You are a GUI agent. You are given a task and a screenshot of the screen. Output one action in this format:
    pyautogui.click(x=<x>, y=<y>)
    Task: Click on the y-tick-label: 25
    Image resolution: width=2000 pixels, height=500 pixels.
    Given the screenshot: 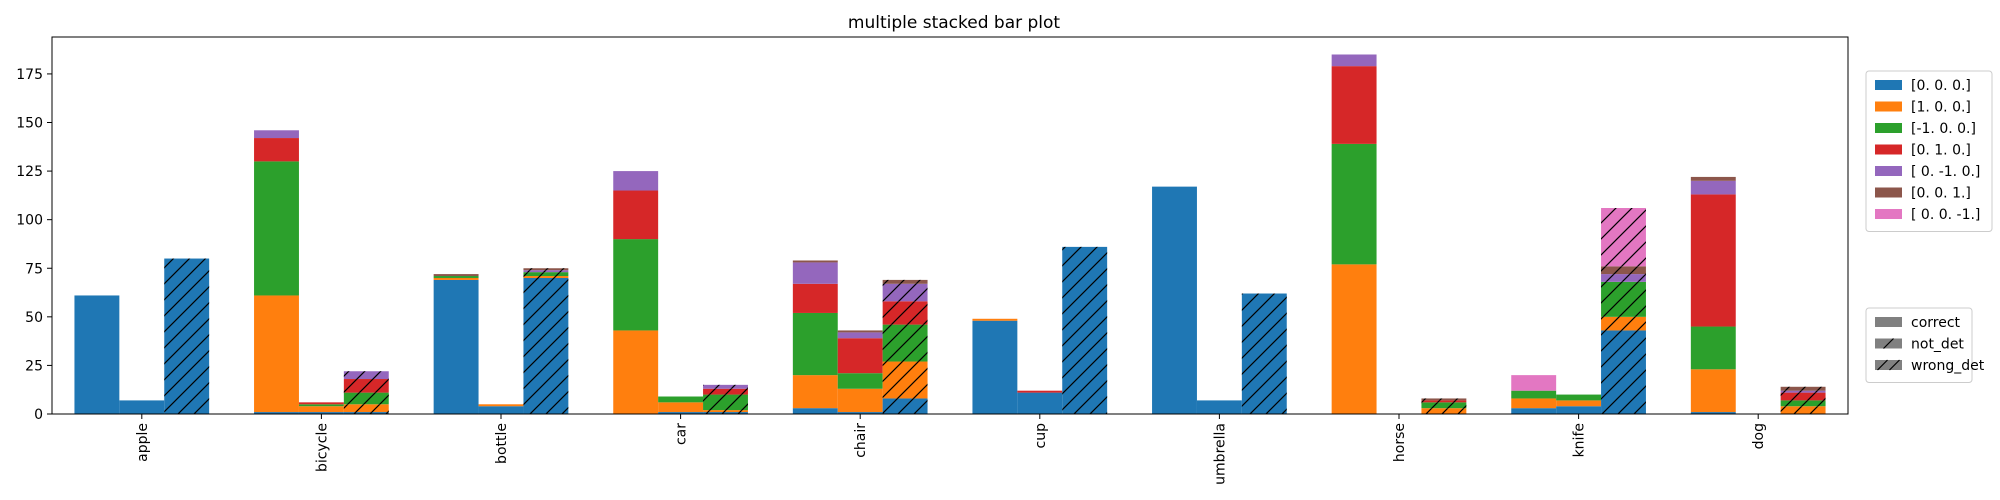 What is the action you would take?
    pyautogui.click(x=34, y=366)
    